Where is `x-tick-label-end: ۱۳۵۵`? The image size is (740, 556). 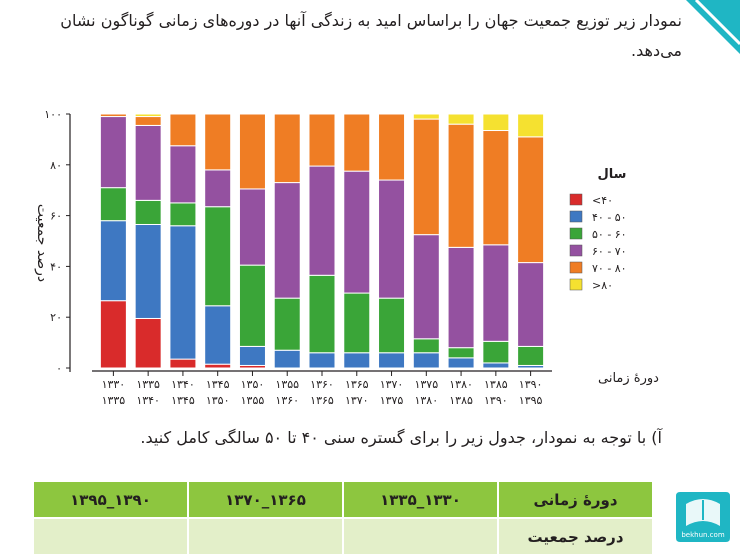 x-tick-label-end: ۱۳۵۵ is located at coordinates (253, 400).